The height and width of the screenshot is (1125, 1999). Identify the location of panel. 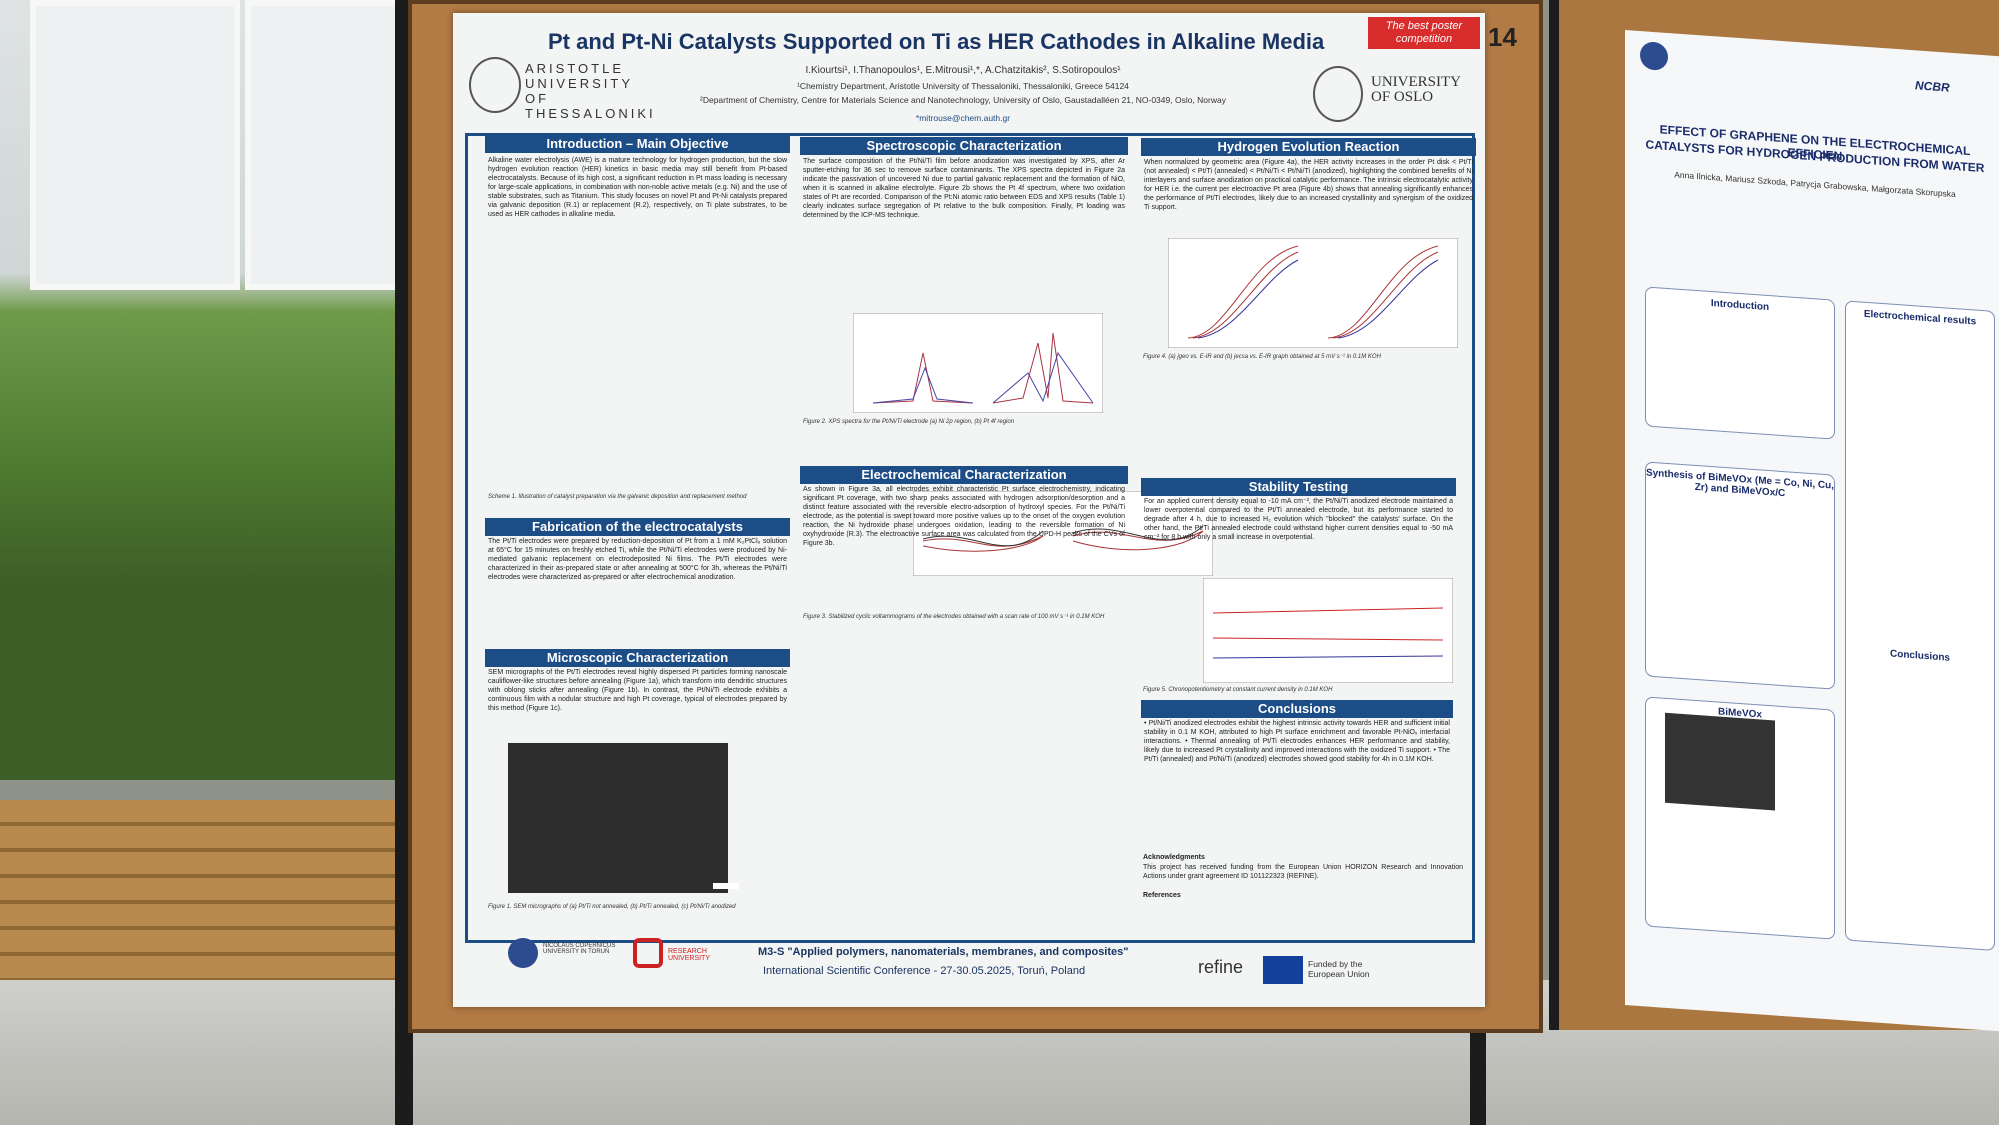
(1920, 625).